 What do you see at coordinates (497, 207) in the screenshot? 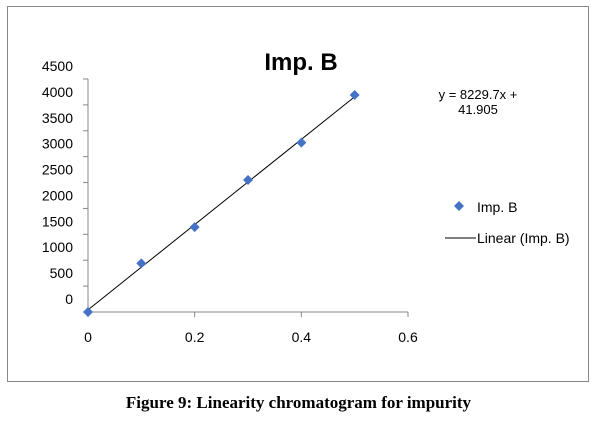
I see `legend-label-series: Imp. B` at bounding box center [497, 207].